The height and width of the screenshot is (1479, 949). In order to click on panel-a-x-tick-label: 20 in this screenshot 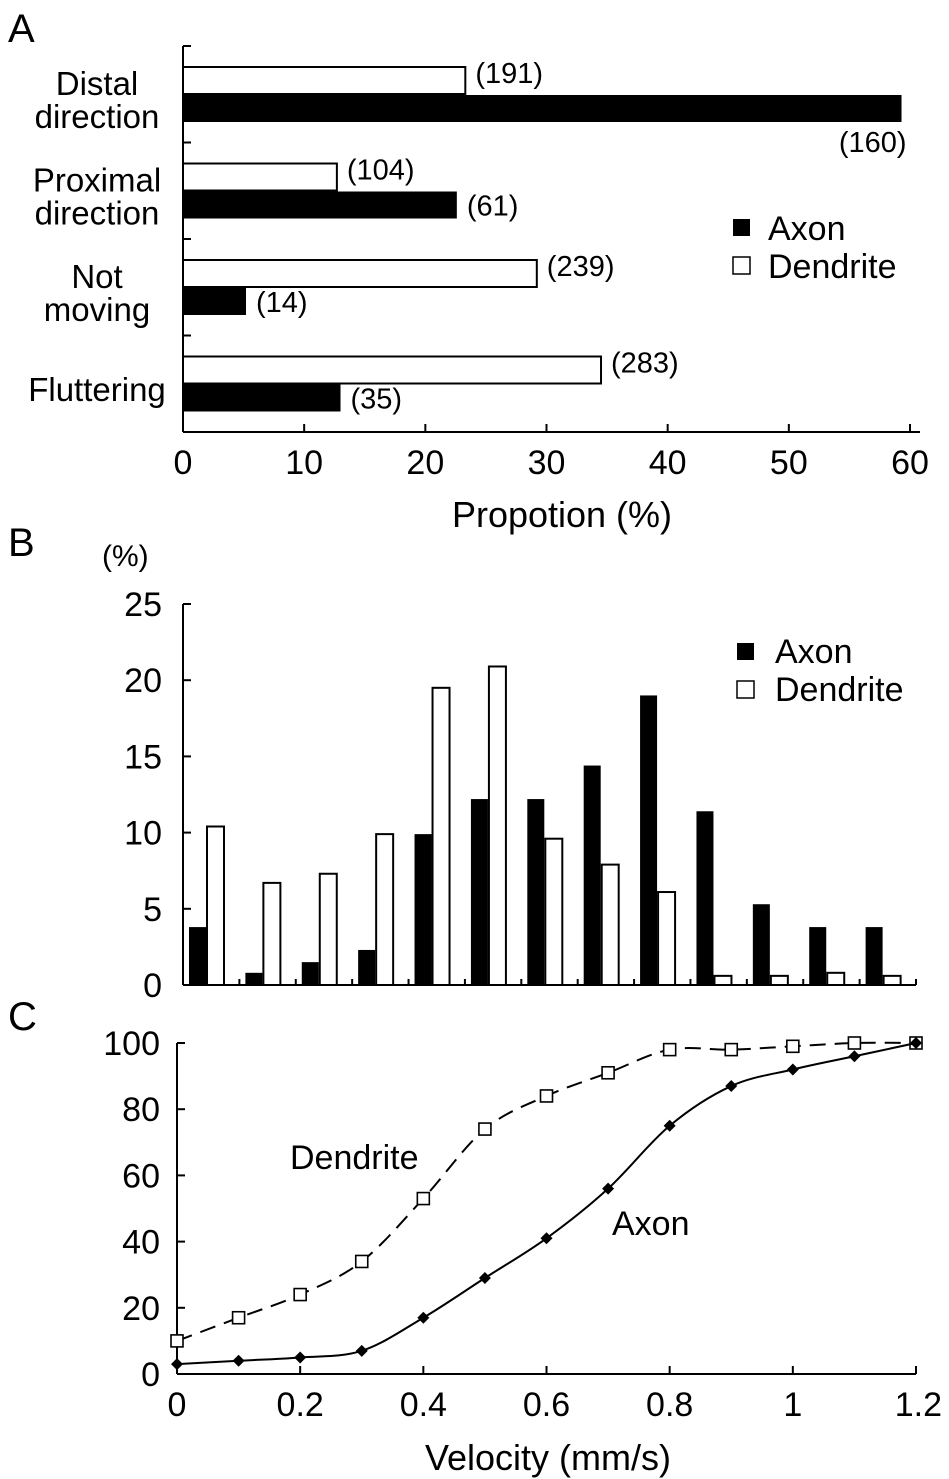, I will do `click(425, 463)`.